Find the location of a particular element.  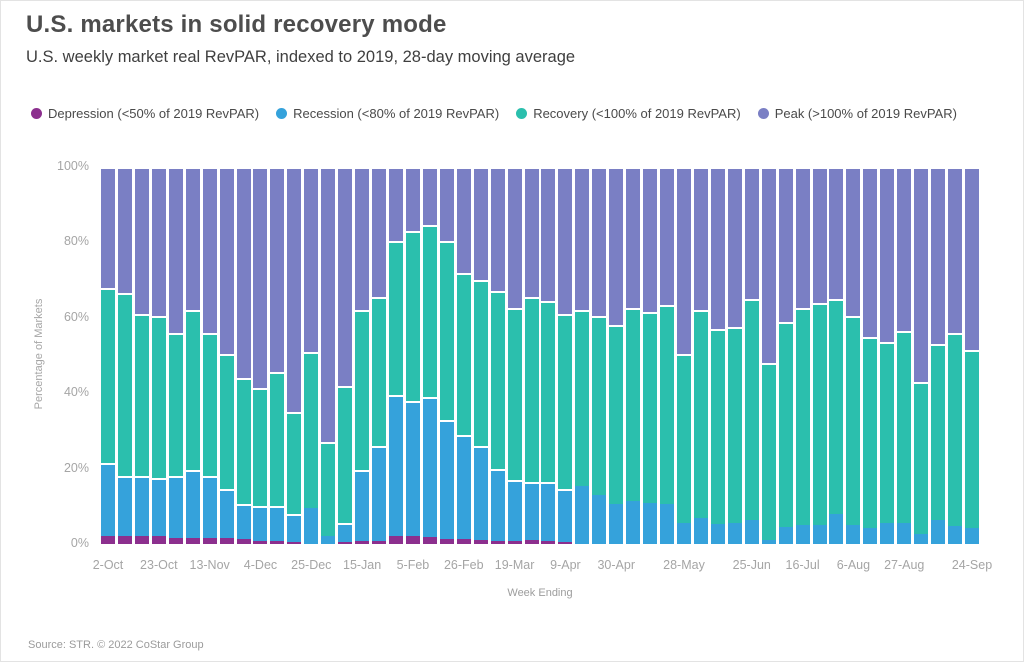

stacked-bar-2-Oct is located at coordinates (108, 355).